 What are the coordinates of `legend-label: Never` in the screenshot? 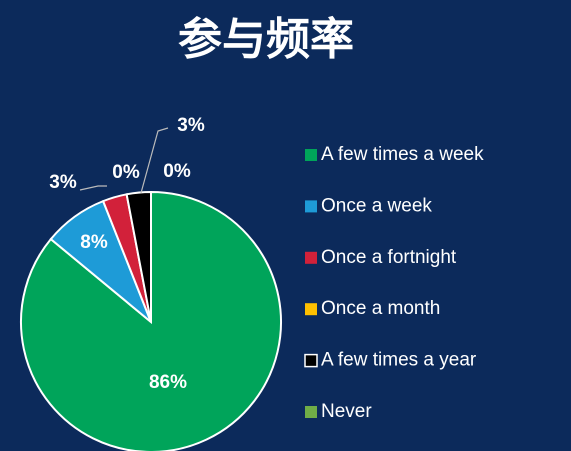 It's located at (346, 411).